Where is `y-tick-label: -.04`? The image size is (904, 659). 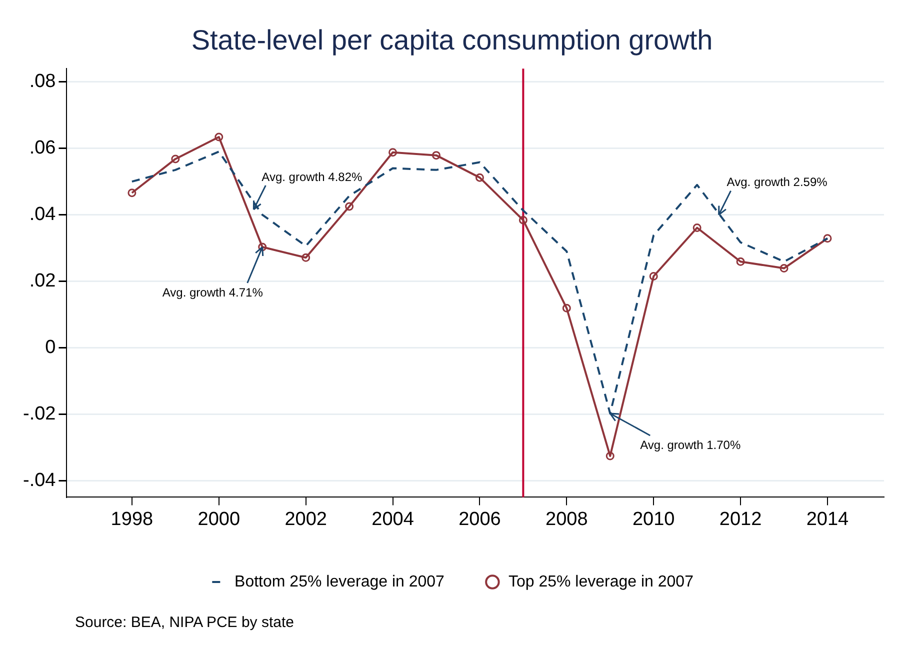
y-tick-label: -.04 is located at coordinates (39, 480).